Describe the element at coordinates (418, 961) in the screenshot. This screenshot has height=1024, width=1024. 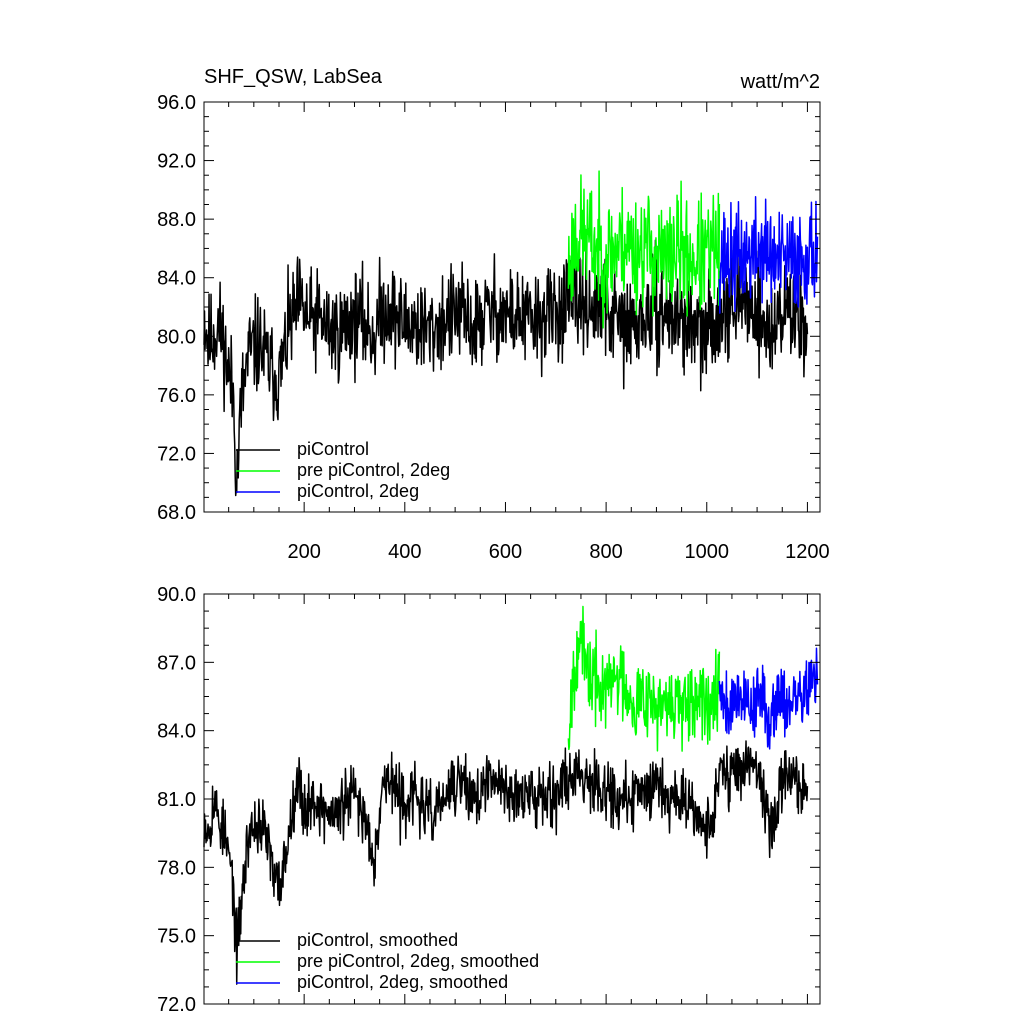
I see `legend-label: pre piControl, 2deg, smoothed` at that location.